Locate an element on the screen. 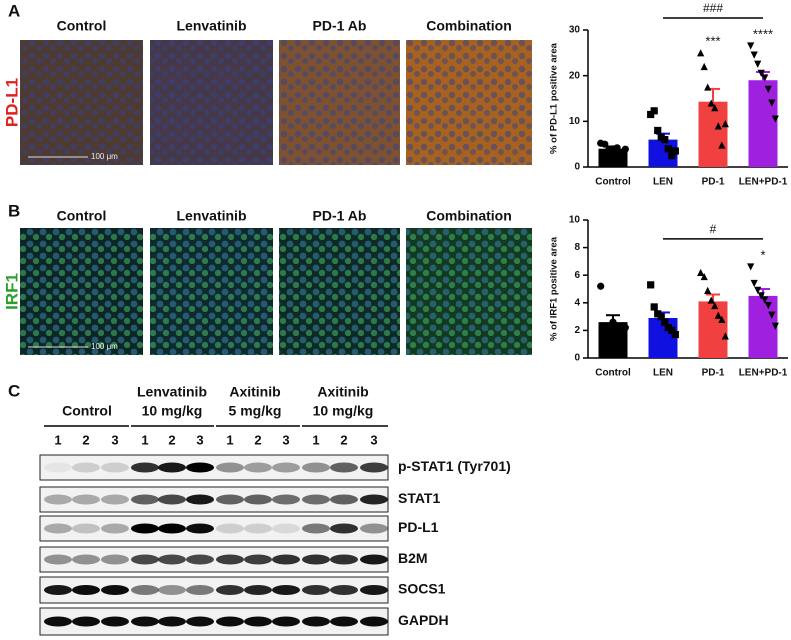 The height and width of the screenshot is (640, 791). panel-label: A is located at coordinates (14, 10).